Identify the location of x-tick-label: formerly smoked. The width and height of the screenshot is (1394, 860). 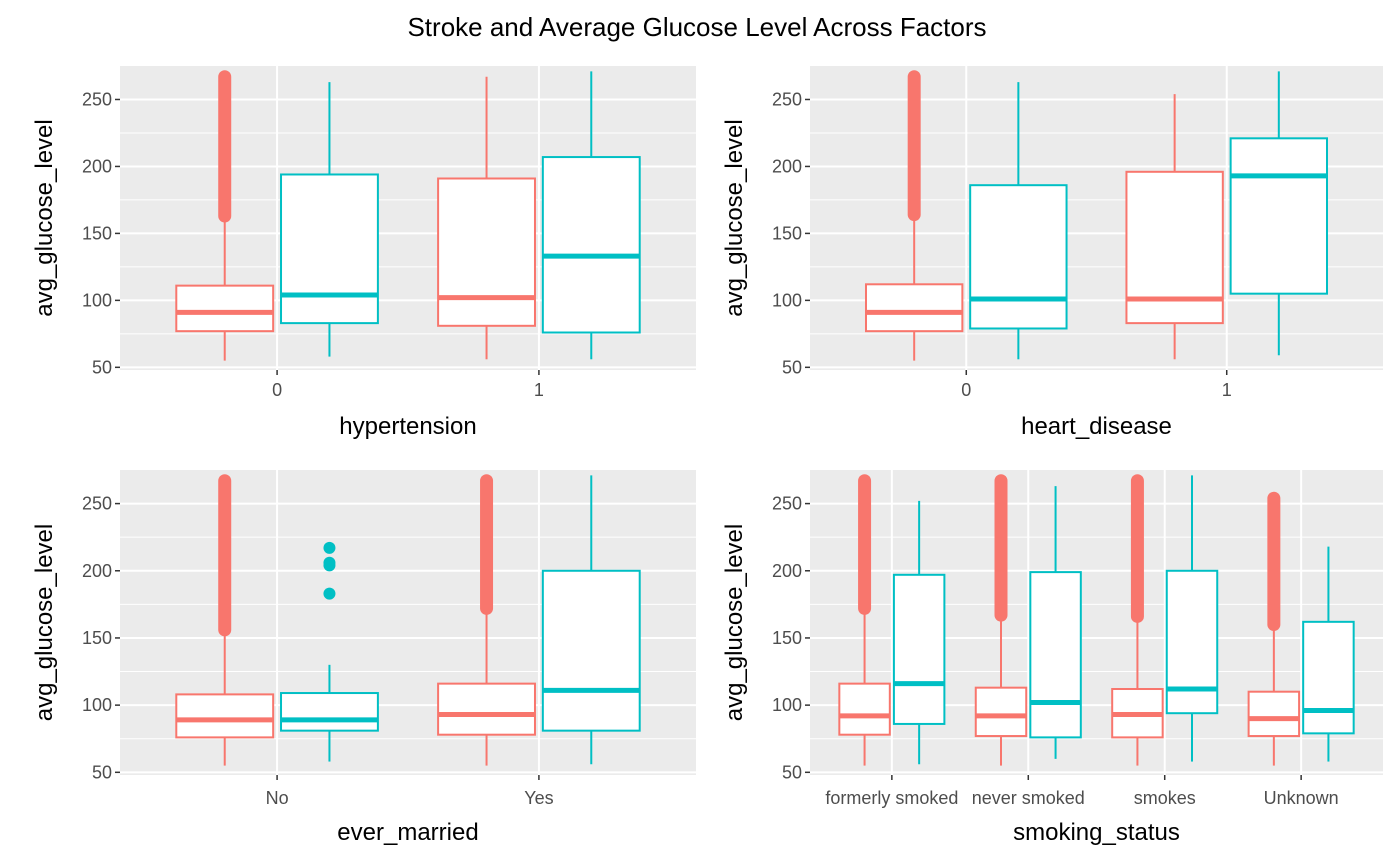
(891, 798).